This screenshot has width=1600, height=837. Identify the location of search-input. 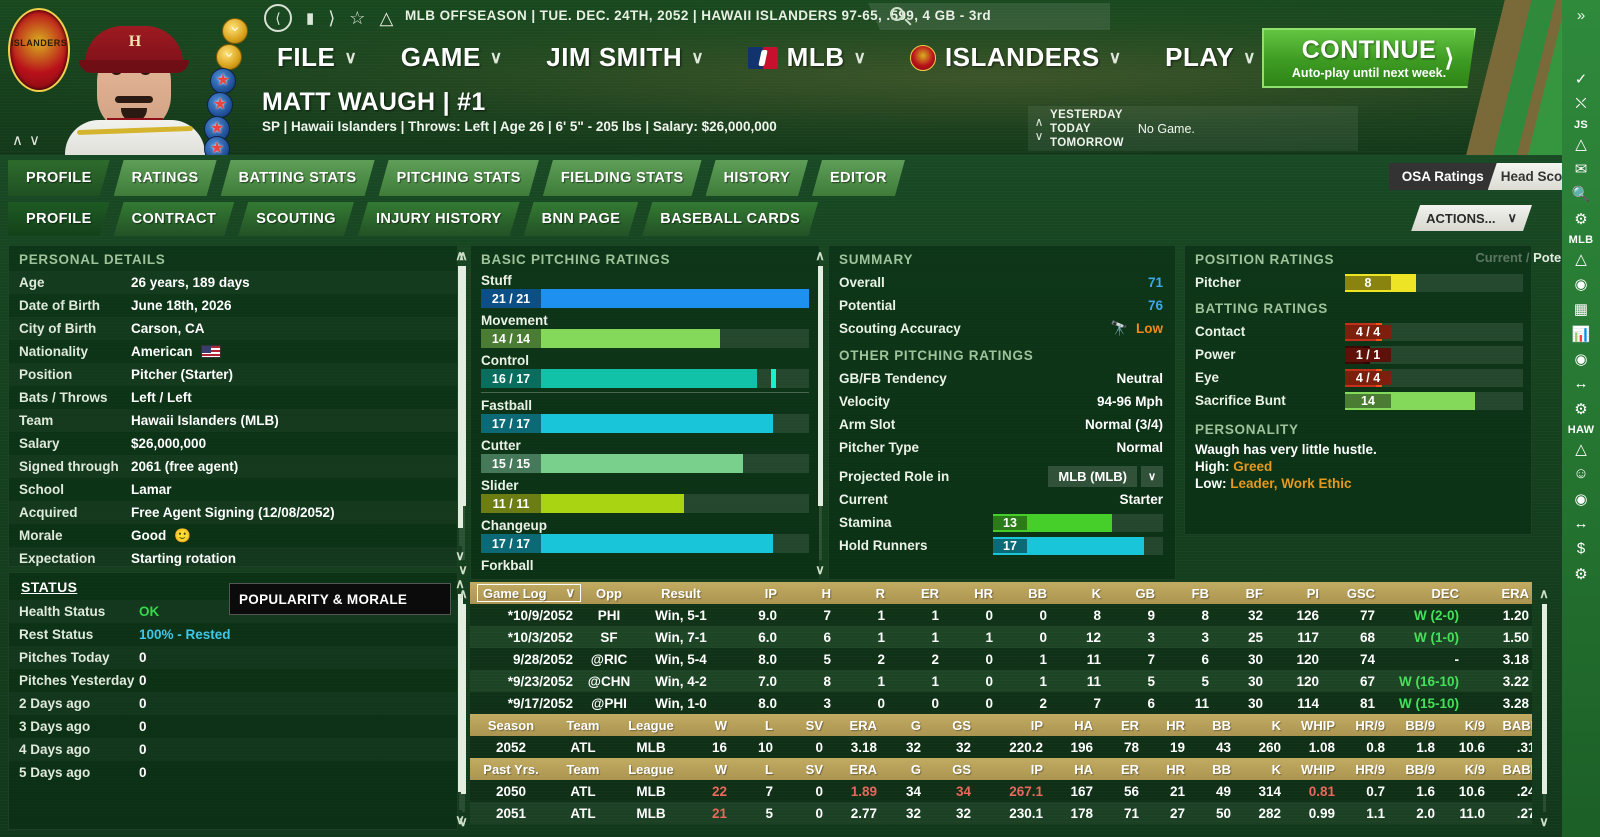
(1012, 16).